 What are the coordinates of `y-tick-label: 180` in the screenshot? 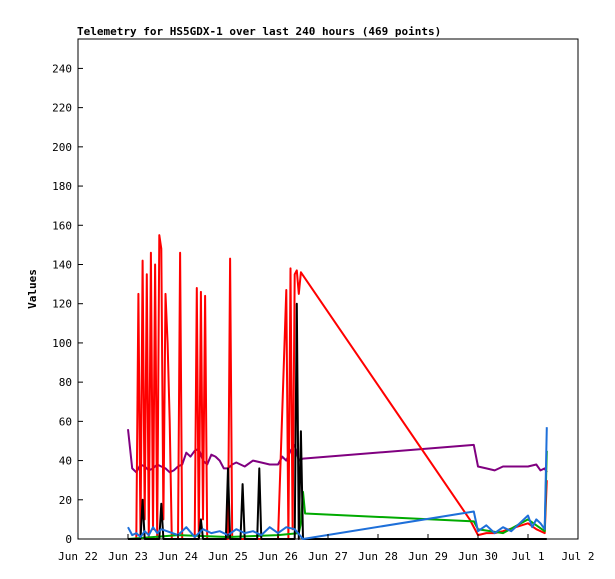 It's located at (62, 186).